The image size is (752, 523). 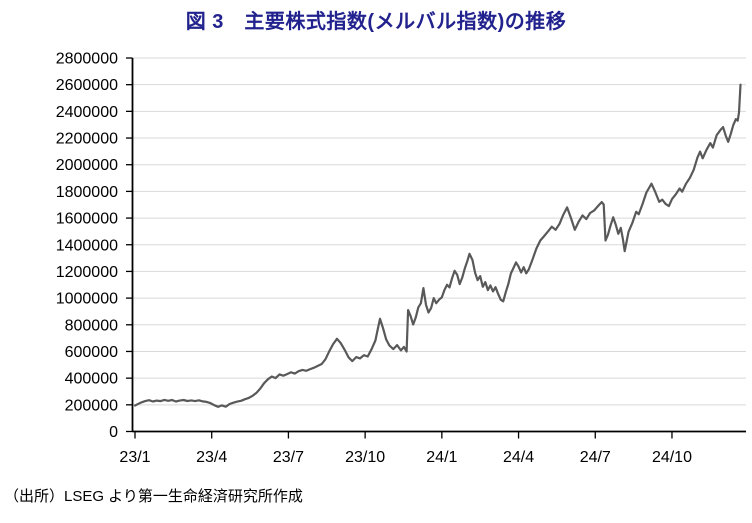 What do you see at coordinates (87, 299) in the screenshot?
I see `y-axis-label: 1000000` at bounding box center [87, 299].